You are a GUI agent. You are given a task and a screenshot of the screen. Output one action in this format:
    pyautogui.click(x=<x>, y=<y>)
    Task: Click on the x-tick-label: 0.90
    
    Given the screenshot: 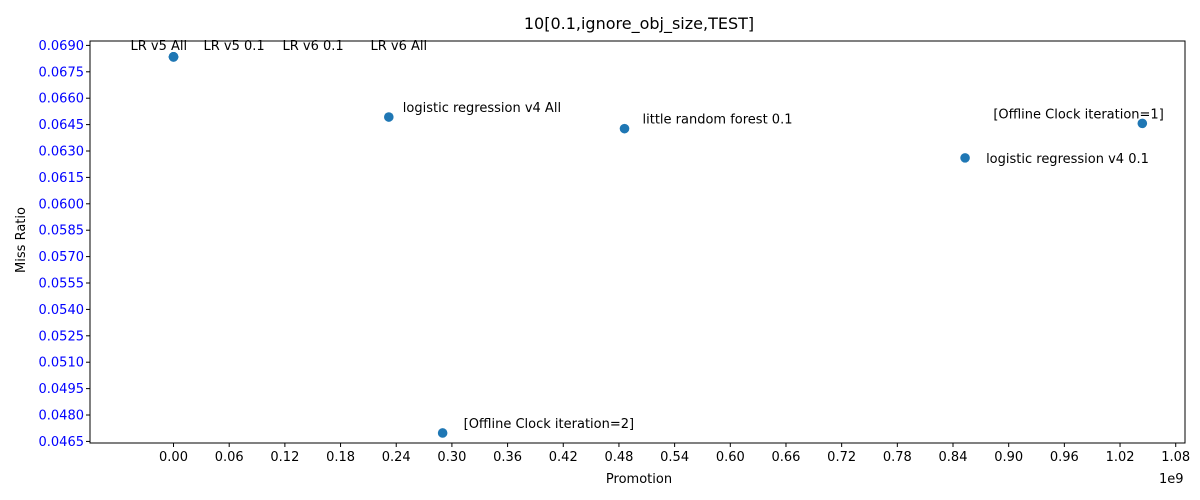 What is the action you would take?
    pyautogui.click(x=1008, y=457)
    